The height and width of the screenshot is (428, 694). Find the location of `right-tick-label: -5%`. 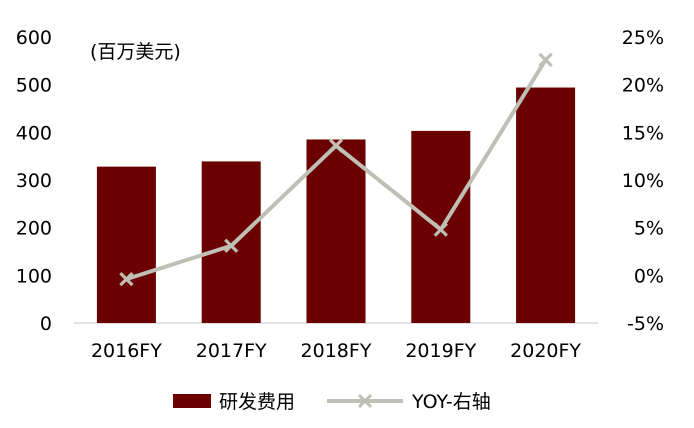

right-tick-label: -5% is located at coordinates (645, 324).